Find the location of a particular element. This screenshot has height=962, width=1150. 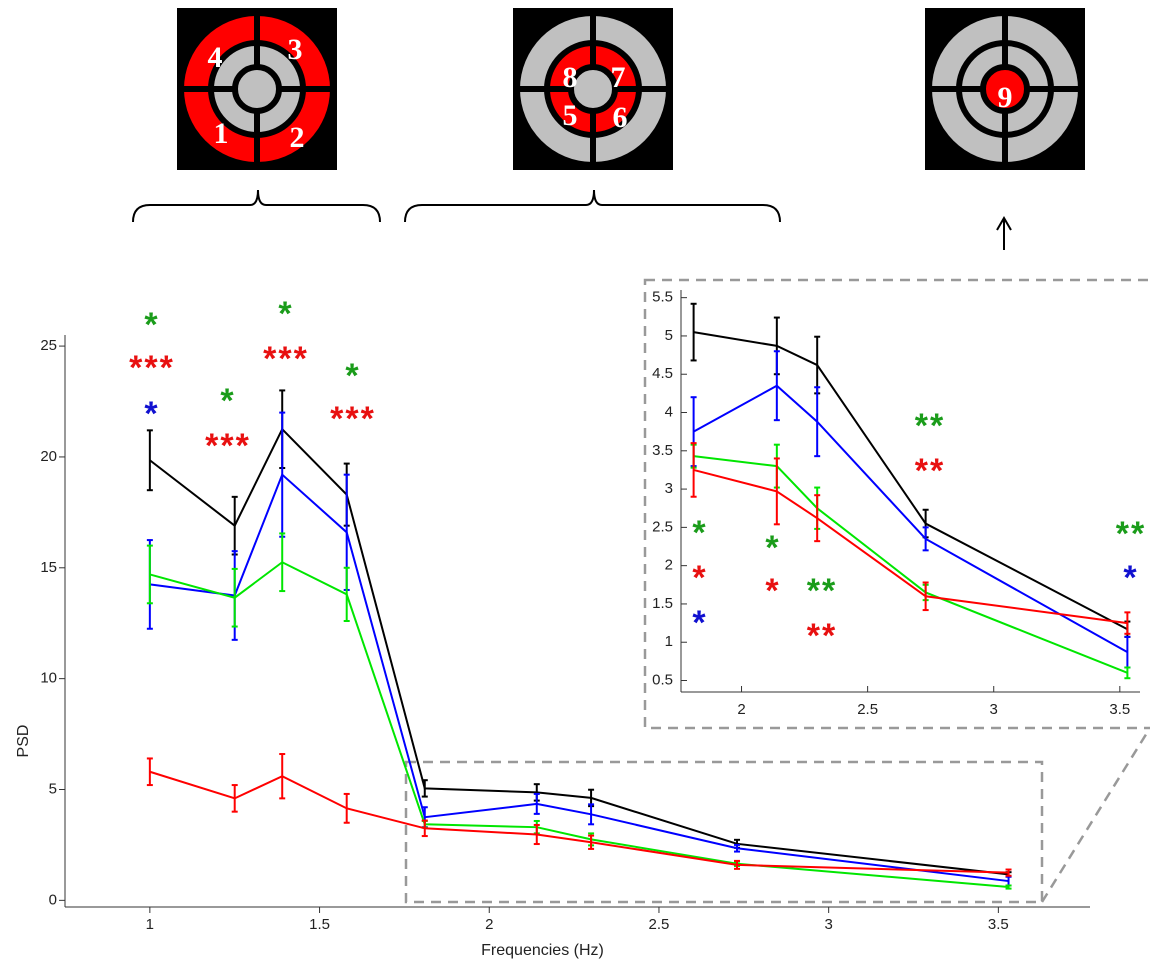

y-tick-label: 10 is located at coordinates (48, 678).